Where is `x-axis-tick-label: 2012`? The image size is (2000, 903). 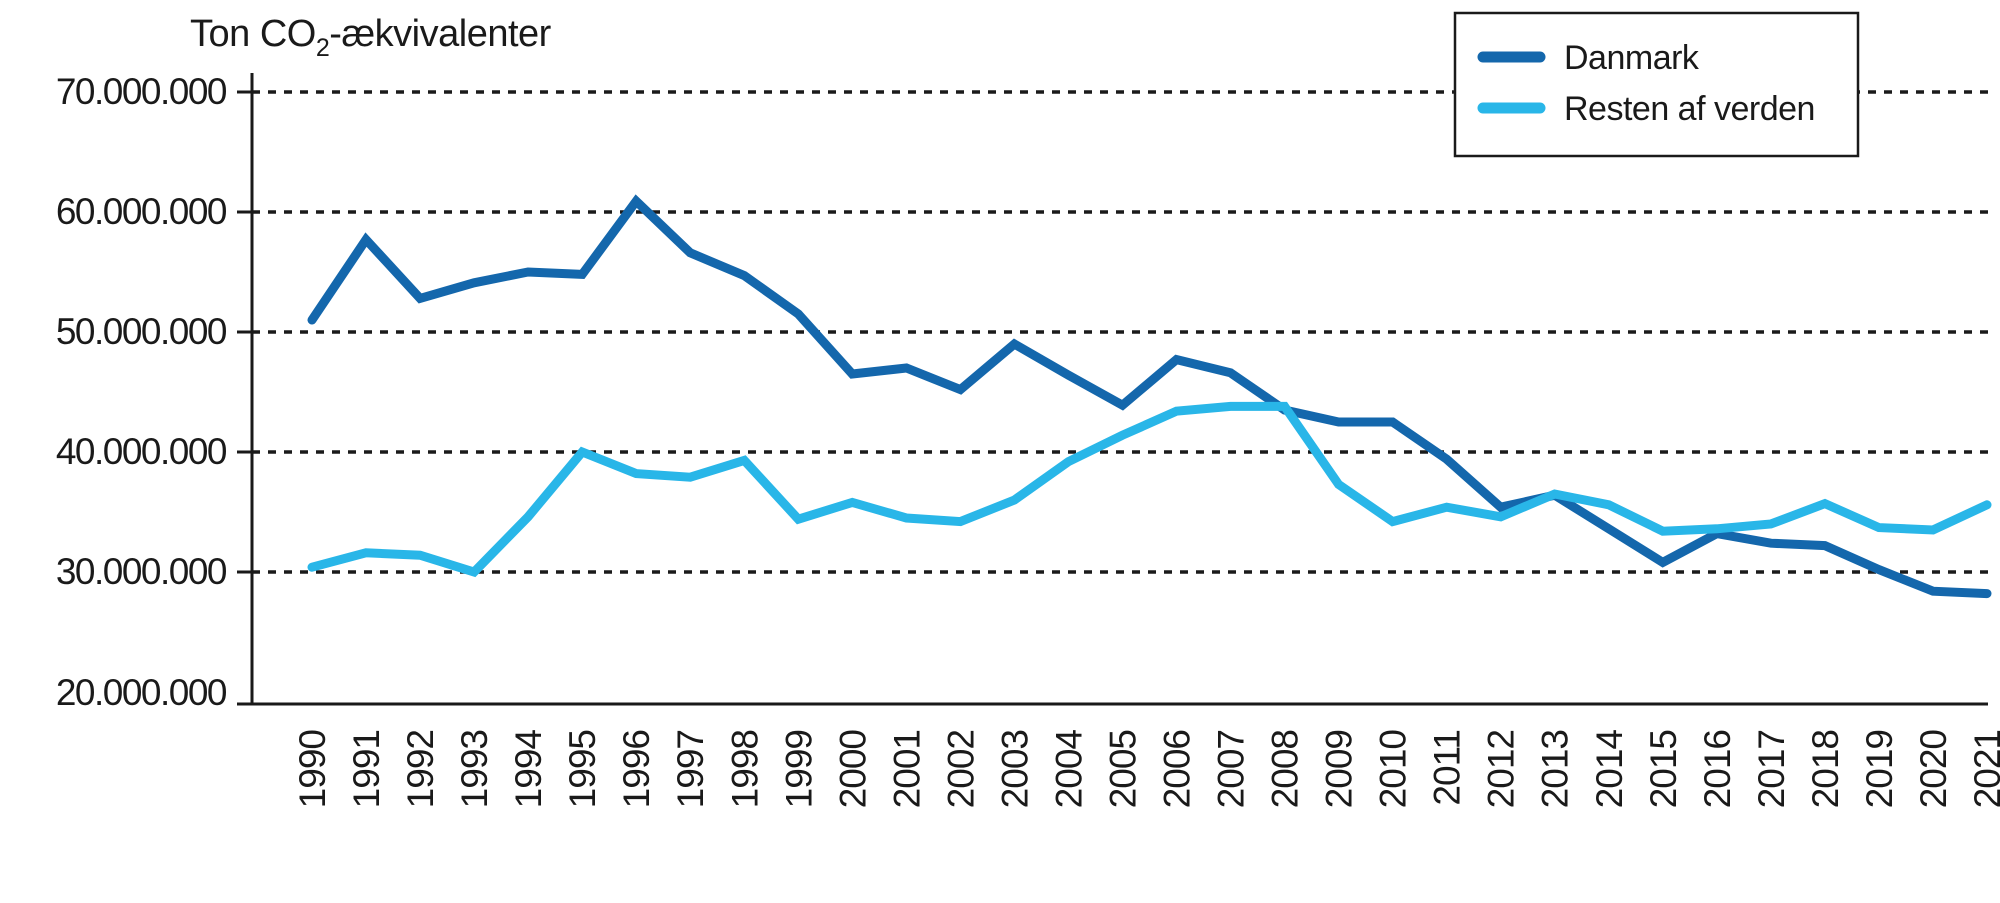
x-axis-tick-label: 2012 is located at coordinates (1501, 769).